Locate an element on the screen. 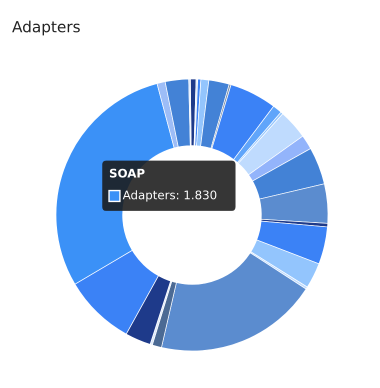  chart-title: Adapters is located at coordinates (46, 28).